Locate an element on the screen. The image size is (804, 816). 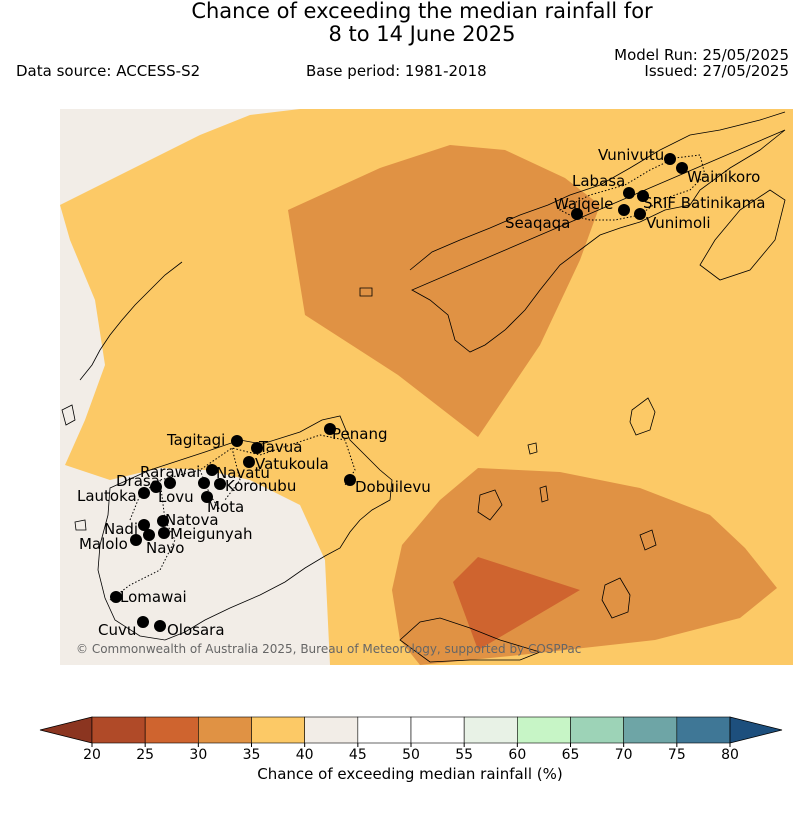
vanua-levu-districts is located at coordinates (632, 187).